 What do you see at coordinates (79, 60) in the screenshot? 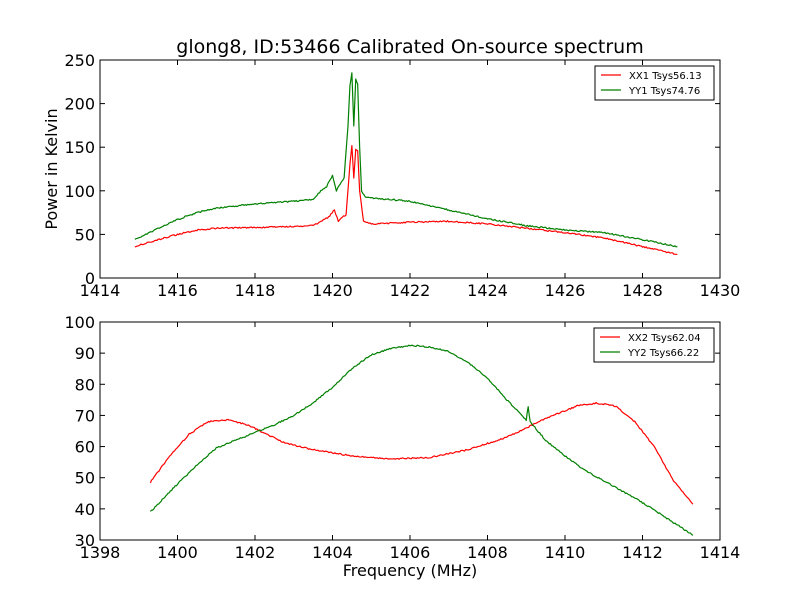
I see `y-tick-label: 250` at bounding box center [79, 60].